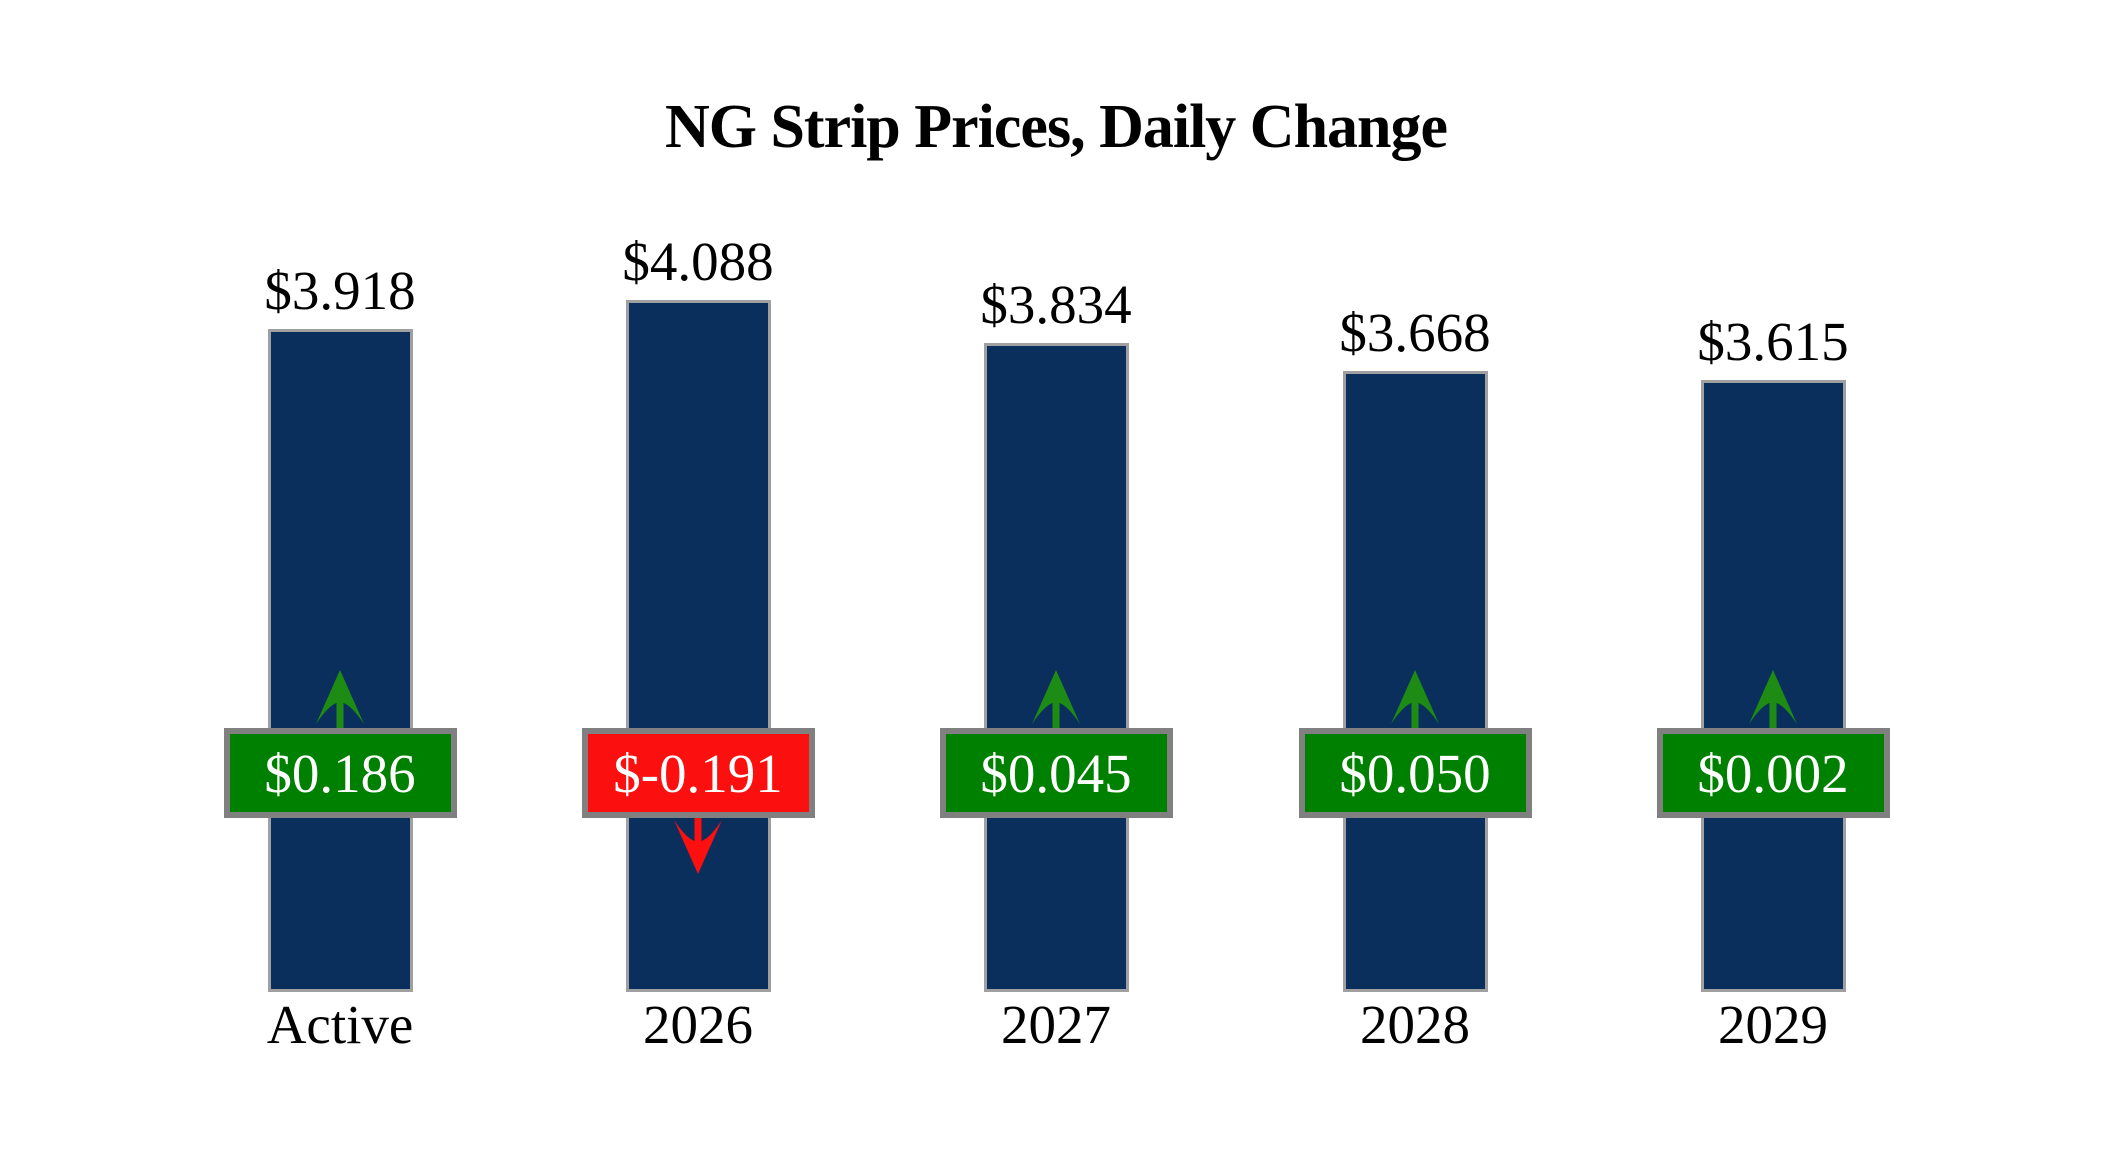  What do you see at coordinates (1415, 332) in the screenshot?
I see `bar-value-label: $3.668` at bounding box center [1415, 332].